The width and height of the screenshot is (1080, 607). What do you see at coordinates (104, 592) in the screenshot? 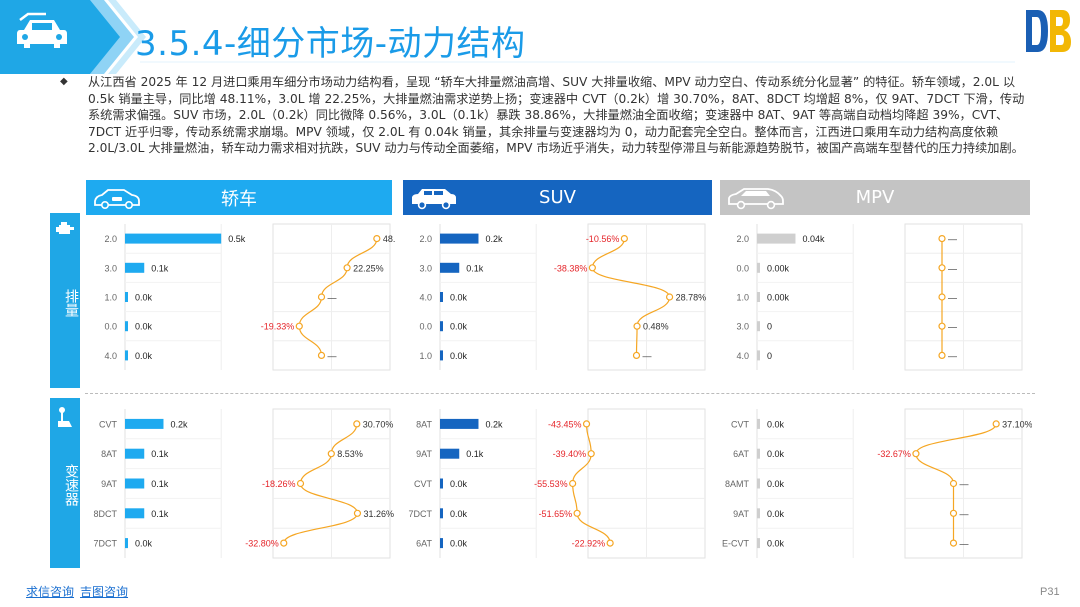
I see `footer-link-jitu: 吉图咨询` at bounding box center [104, 592].